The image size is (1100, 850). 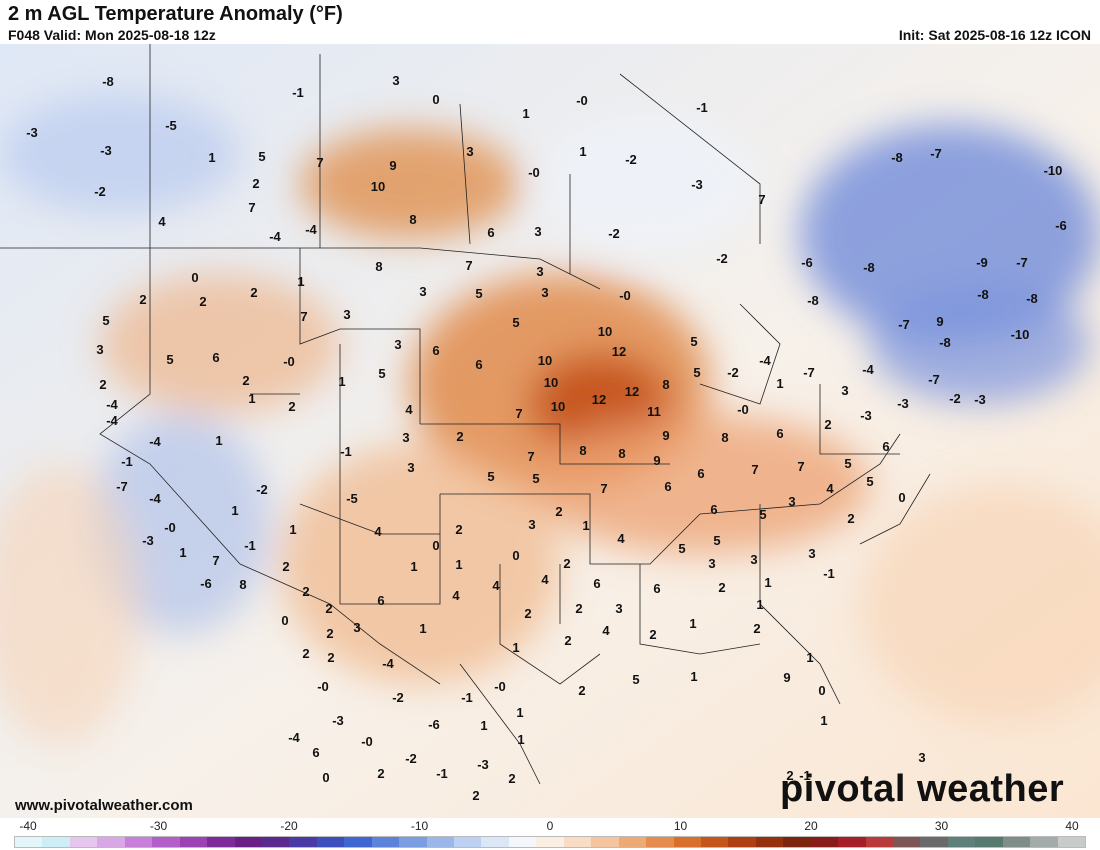 What do you see at coordinates (206, 583) in the screenshot?
I see `anomaly-value-label: -6` at bounding box center [206, 583].